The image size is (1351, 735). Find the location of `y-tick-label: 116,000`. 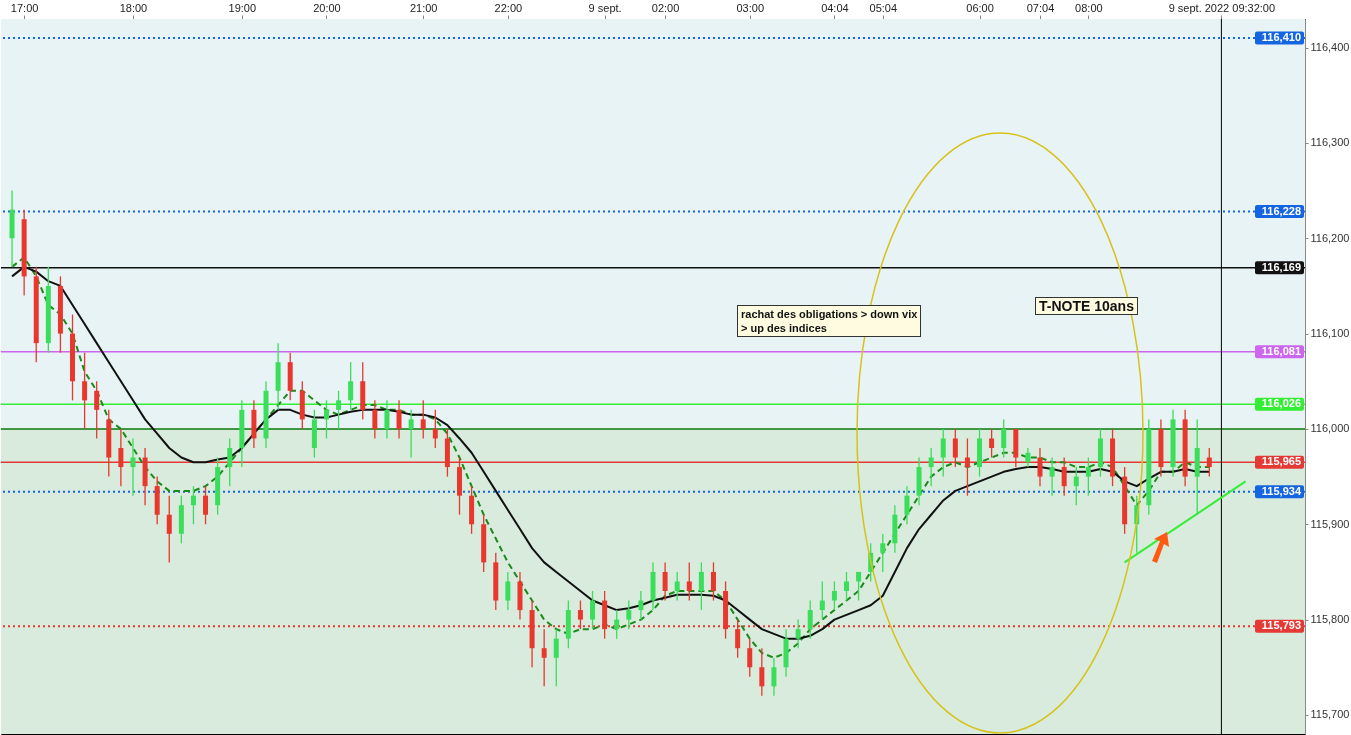

y-tick-label: 116,000 is located at coordinates (1330, 428).